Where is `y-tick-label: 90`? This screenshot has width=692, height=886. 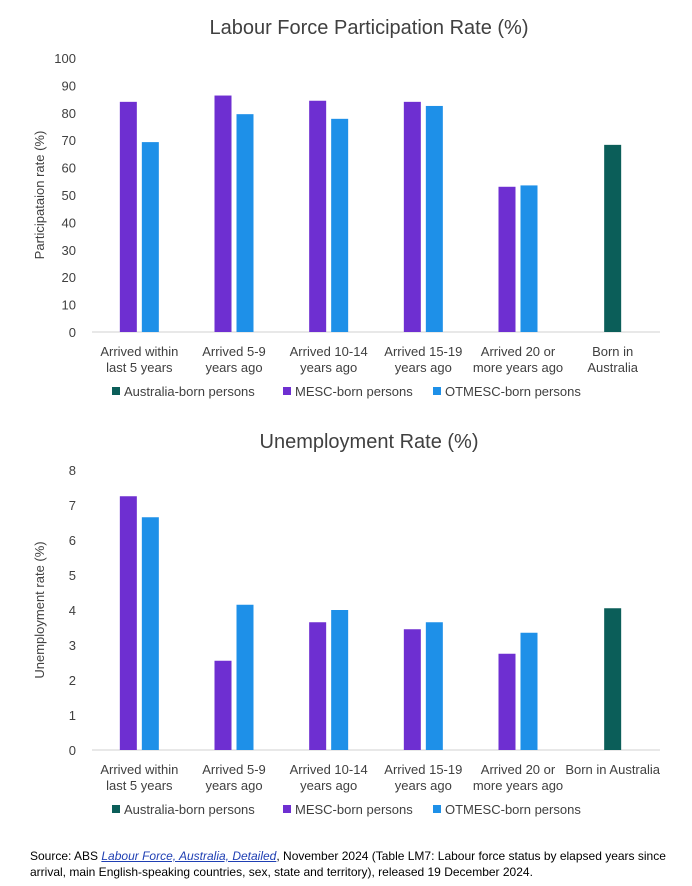
y-tick-label: 90 is located at coordinates (69, 85).